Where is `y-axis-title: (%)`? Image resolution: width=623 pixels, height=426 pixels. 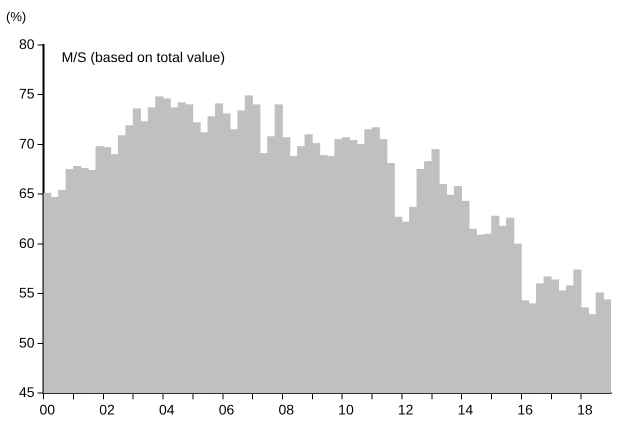 y-axis-title: (%) is located at coordinates (16, 16).